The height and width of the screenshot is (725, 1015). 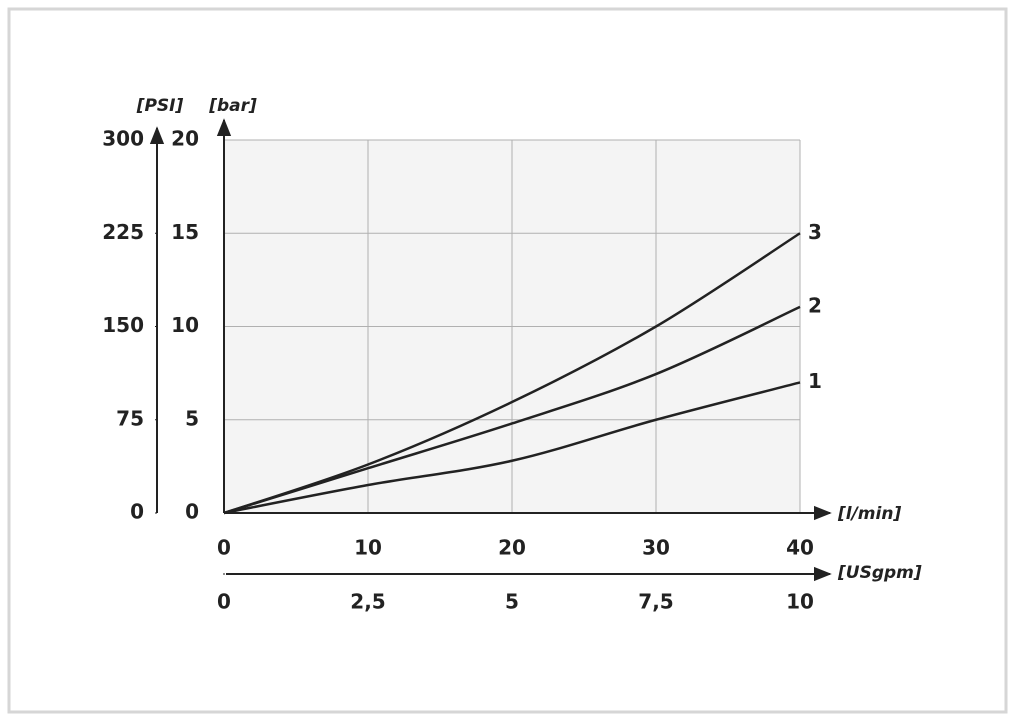 I want to click on series-label: 2, so click(x=815, y=305).